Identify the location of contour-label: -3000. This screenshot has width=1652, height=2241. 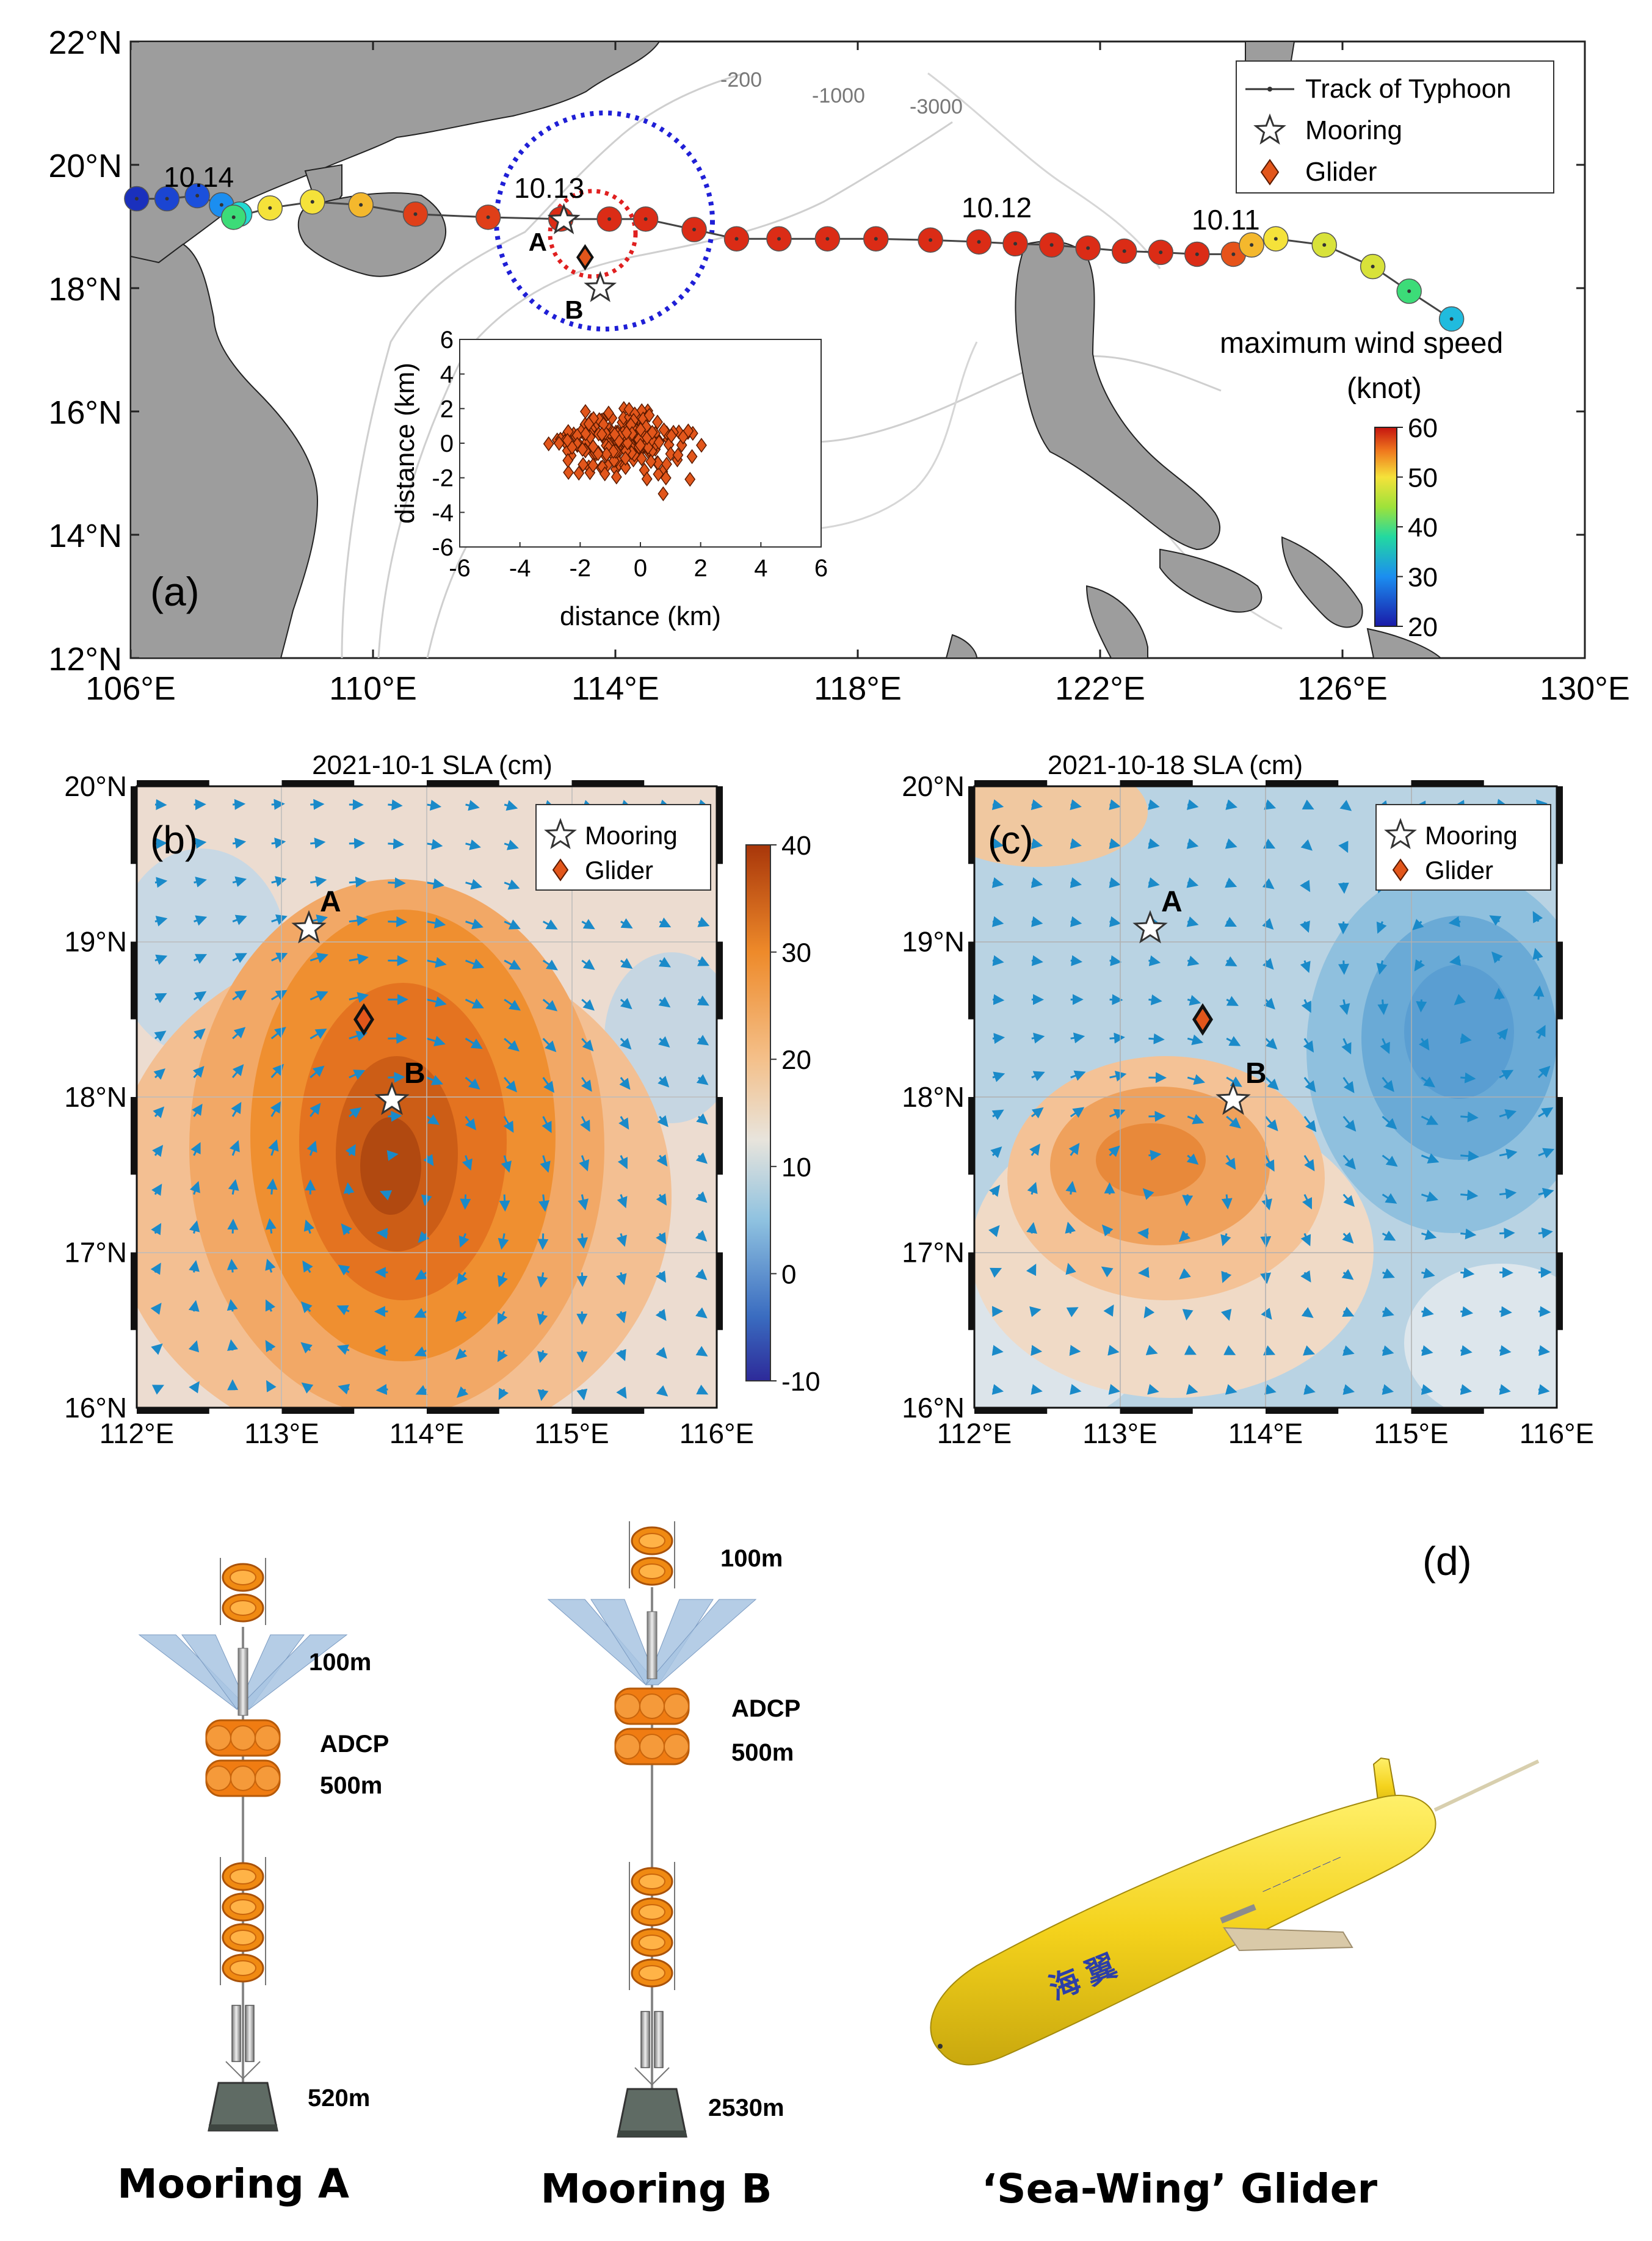
(937, 107).